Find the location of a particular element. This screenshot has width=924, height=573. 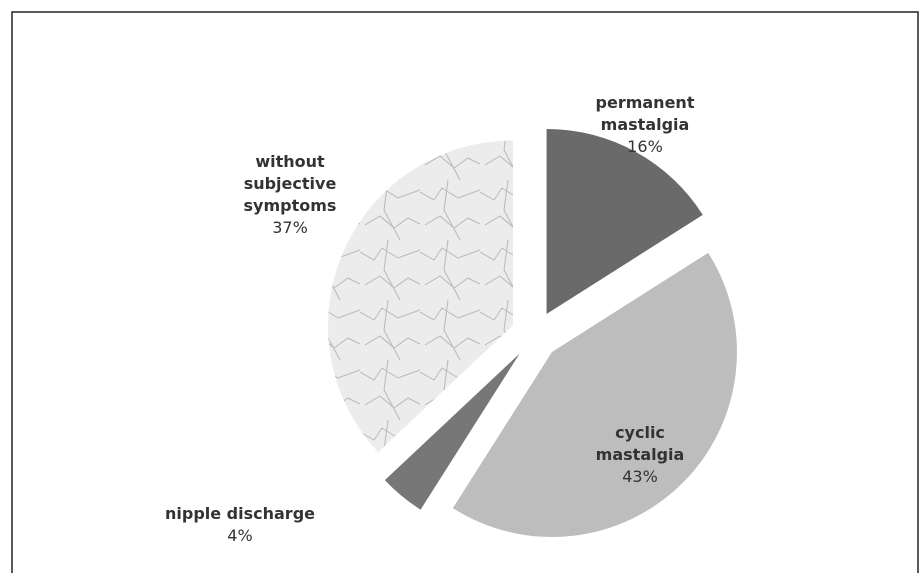

category-label: without subjective symptoms is located at coordinates (290, 183).